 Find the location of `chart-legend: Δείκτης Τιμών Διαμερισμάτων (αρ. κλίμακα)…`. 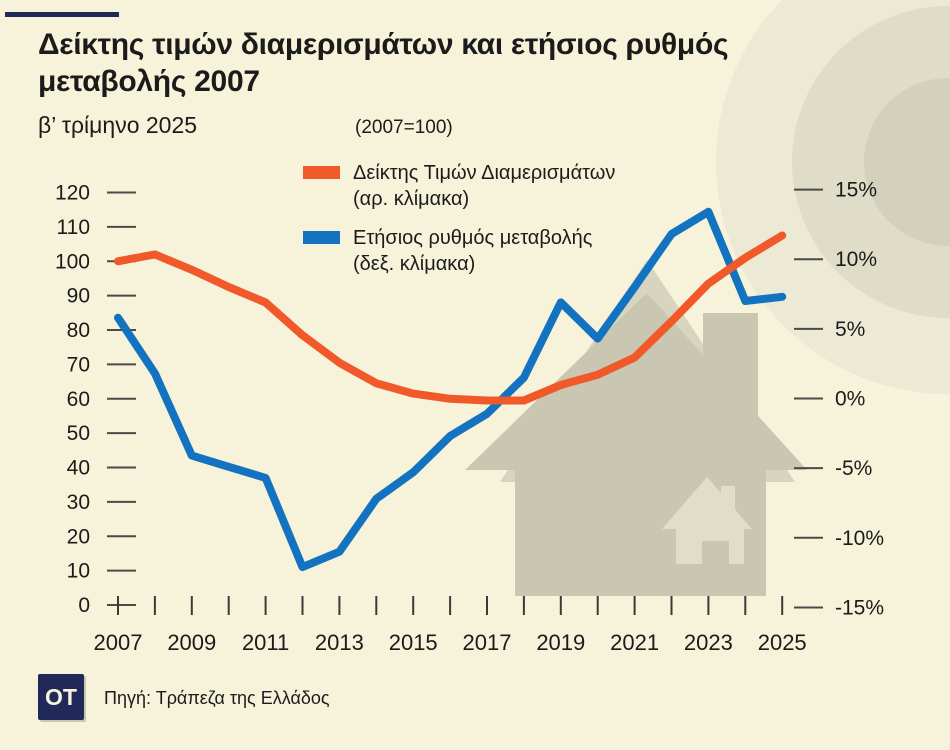

chart-legend: Δείκτης Τιμών Διαμερισμάτων (αρ. κλίμακα)… is located at coordinates (459, 225).